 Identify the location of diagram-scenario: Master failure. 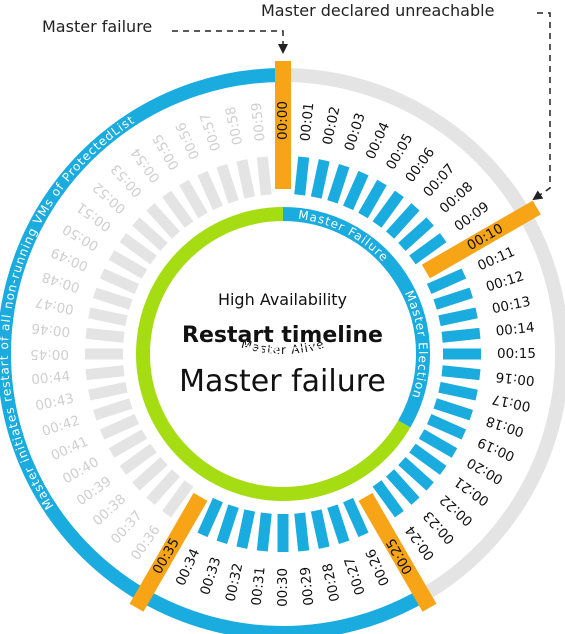
(282, 381).